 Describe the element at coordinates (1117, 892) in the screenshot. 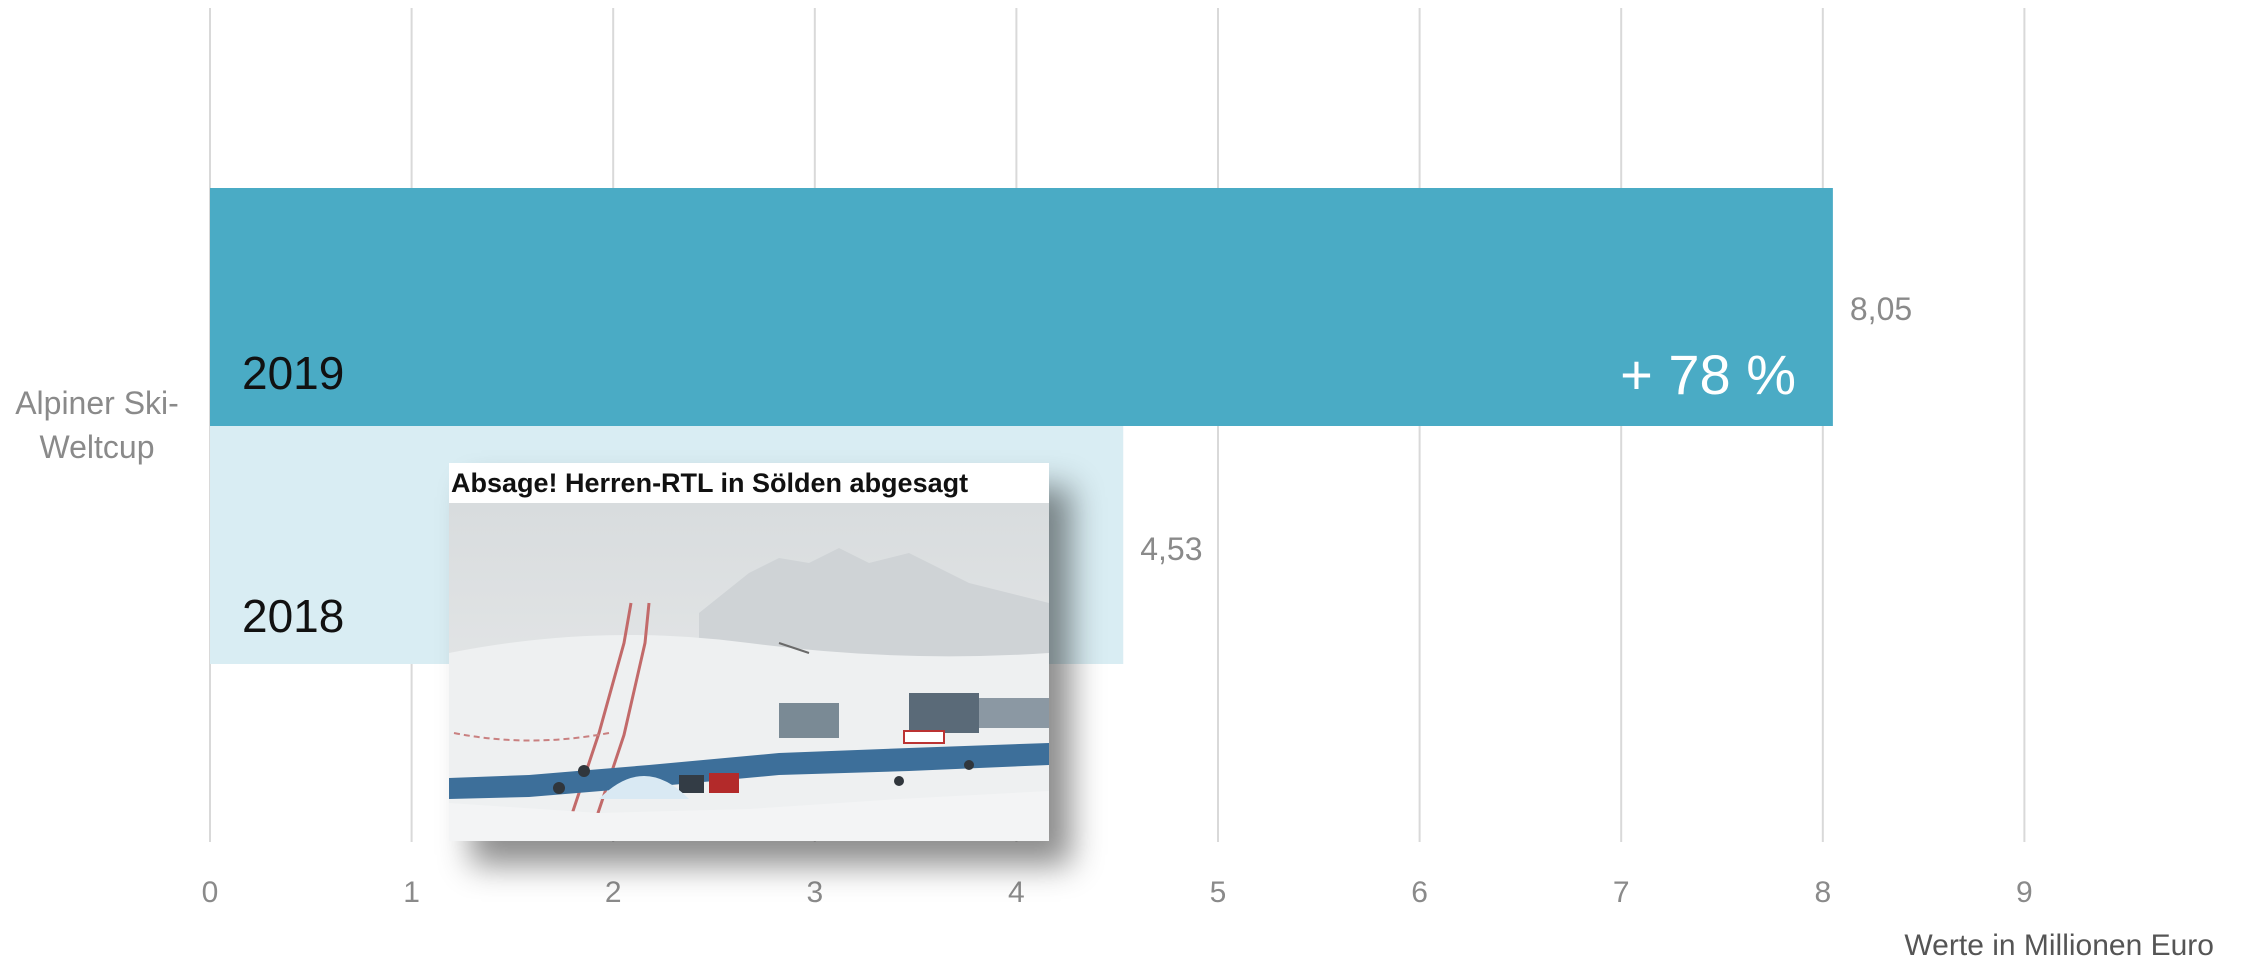

I see `x-tick-labels: 0 1 2 3 4 5 6 7 8 9` at that location.